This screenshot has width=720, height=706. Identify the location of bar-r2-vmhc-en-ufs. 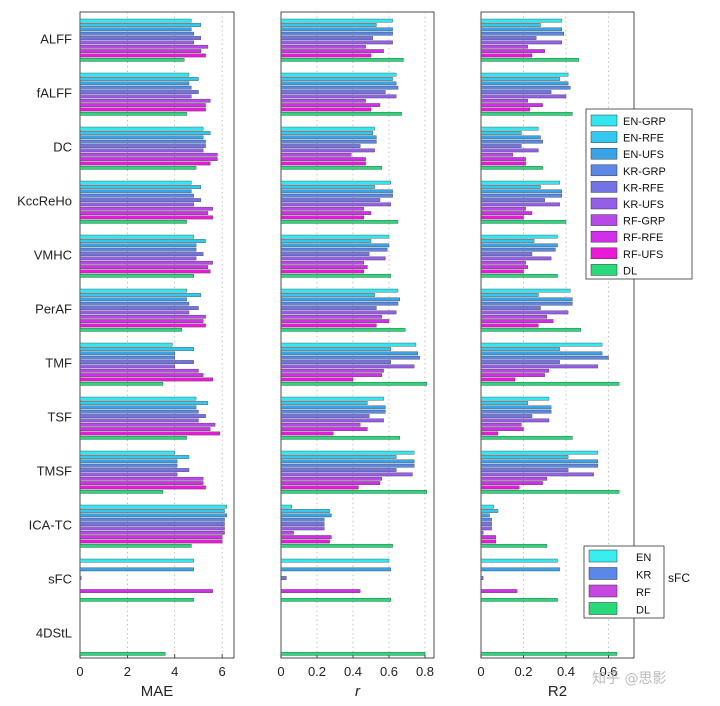
(519, 245).